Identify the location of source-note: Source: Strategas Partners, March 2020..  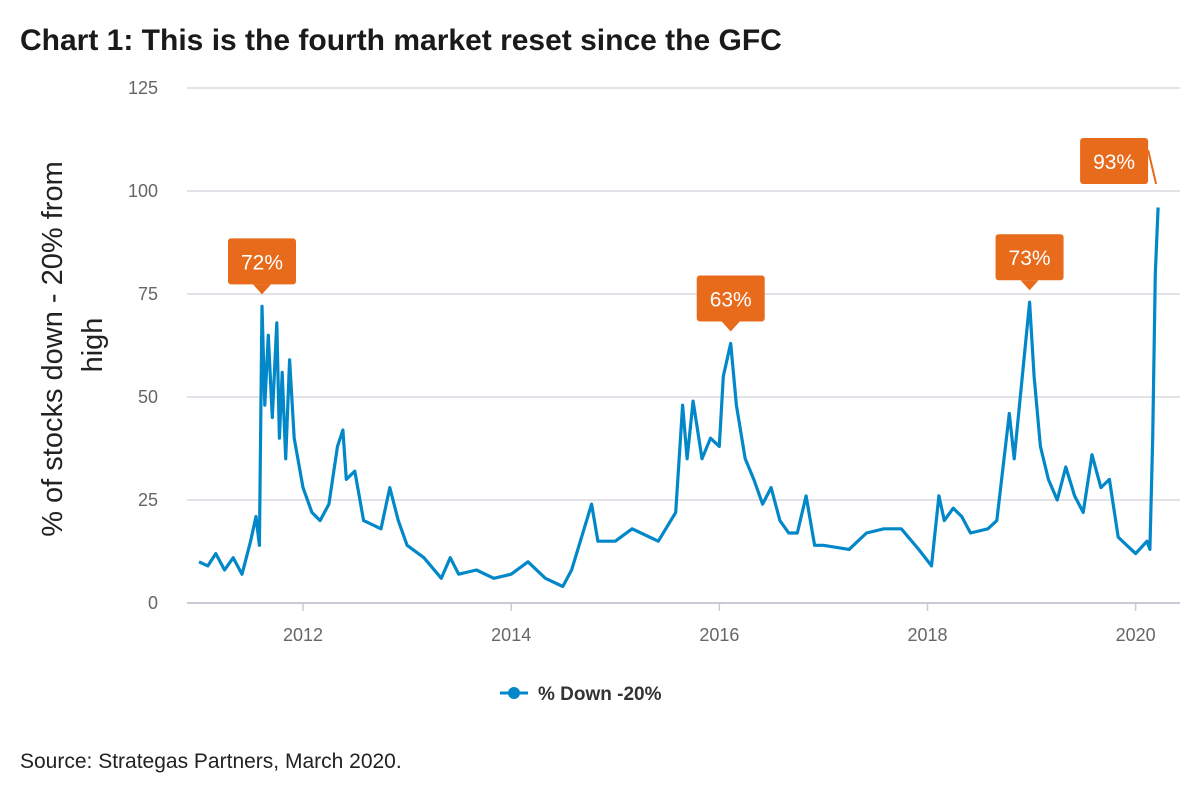
(211, 761).